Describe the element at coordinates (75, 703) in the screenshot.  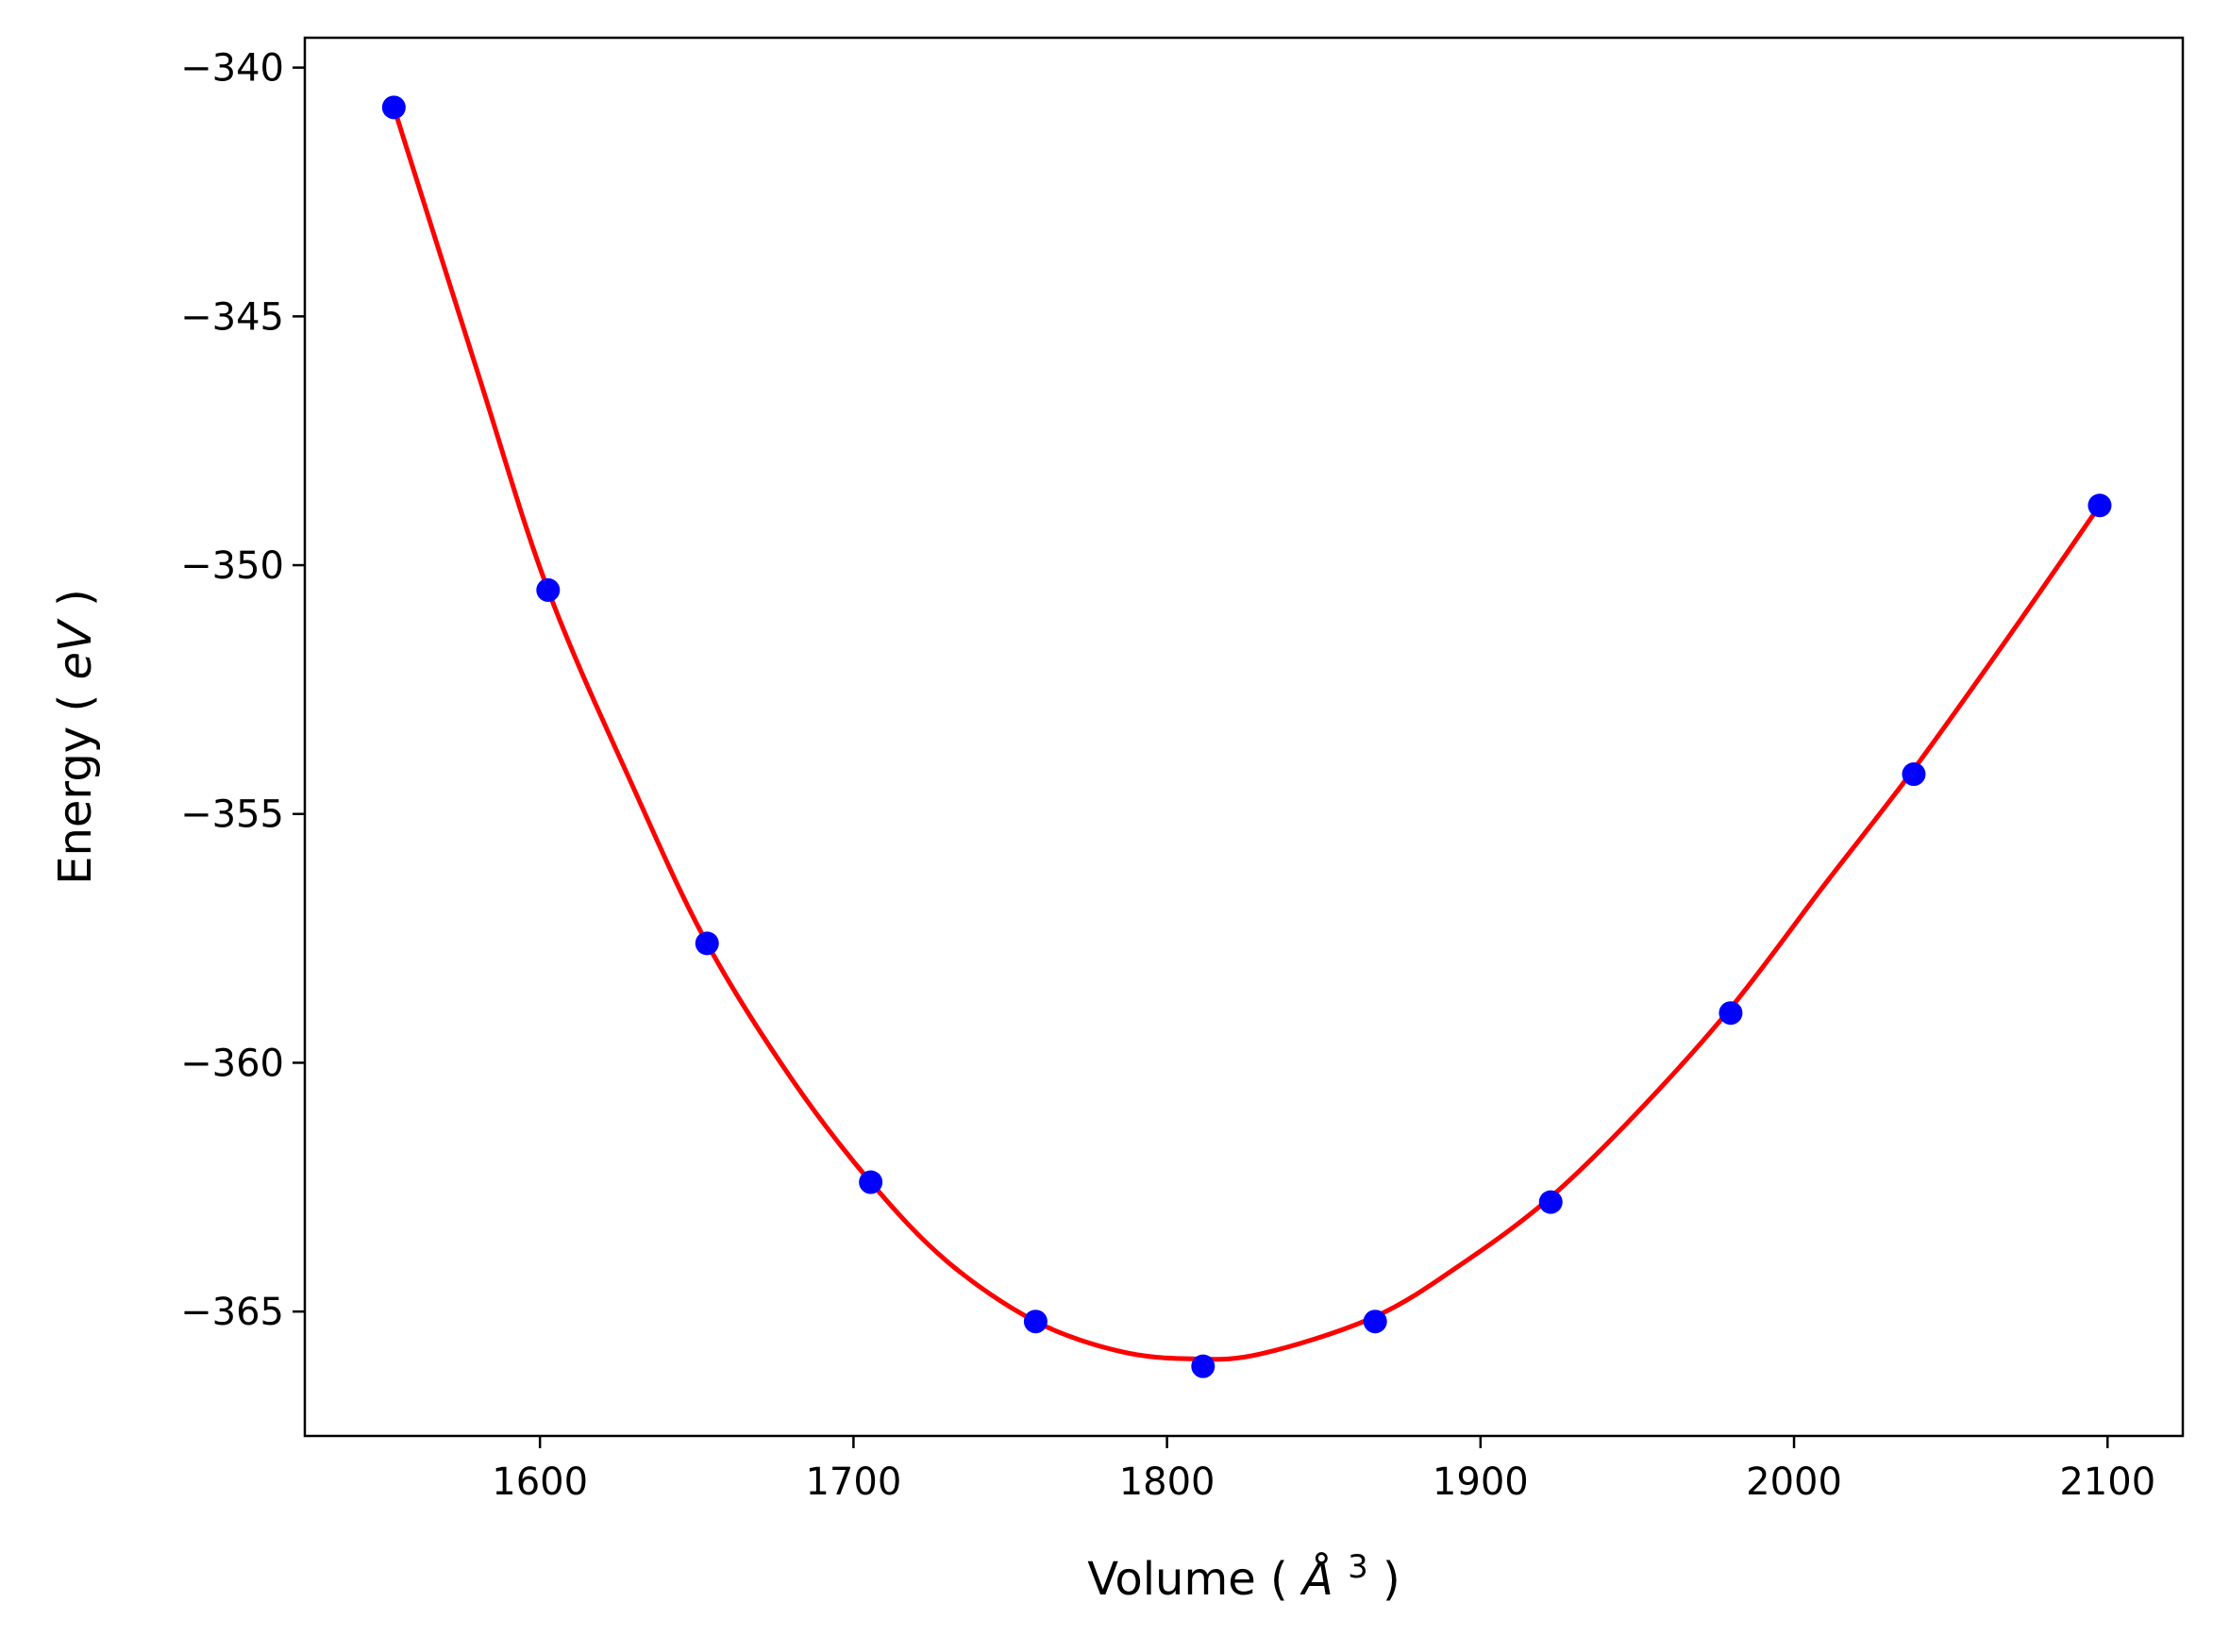
I see `y-axis-label-open-paren: (` at that location.